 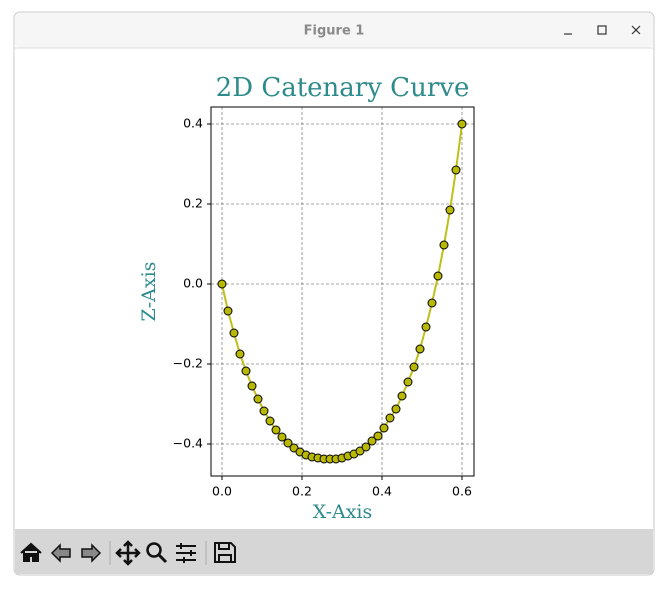 I want to click on y-axis-label: Z-Axis, so click(x=149, y=292).